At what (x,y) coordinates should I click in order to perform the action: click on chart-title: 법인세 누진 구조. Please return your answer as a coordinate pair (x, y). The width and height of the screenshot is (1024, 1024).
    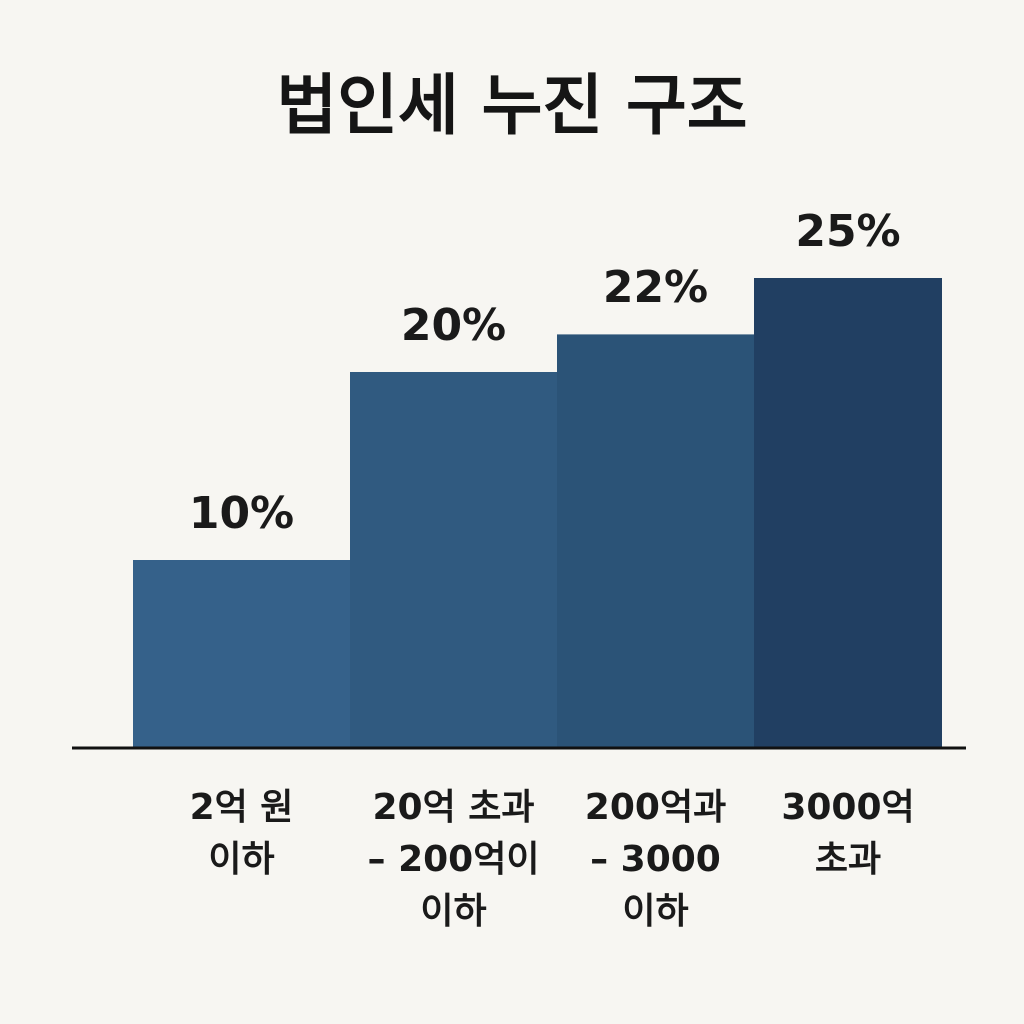
    Looking at the image, I should click on (512, 105).